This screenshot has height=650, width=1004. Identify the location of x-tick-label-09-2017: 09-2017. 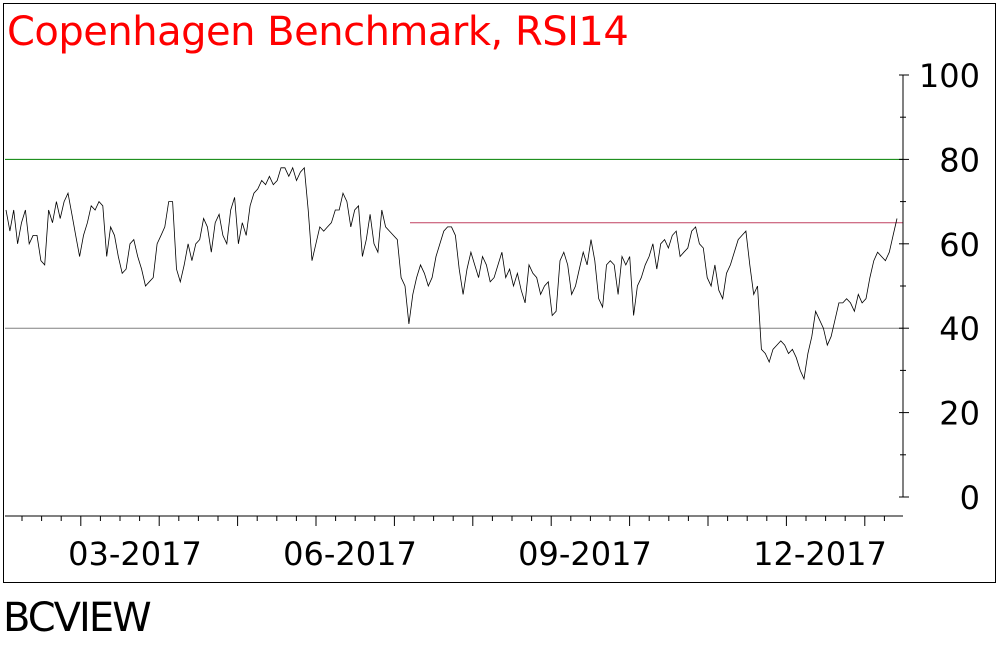
(585, 554).